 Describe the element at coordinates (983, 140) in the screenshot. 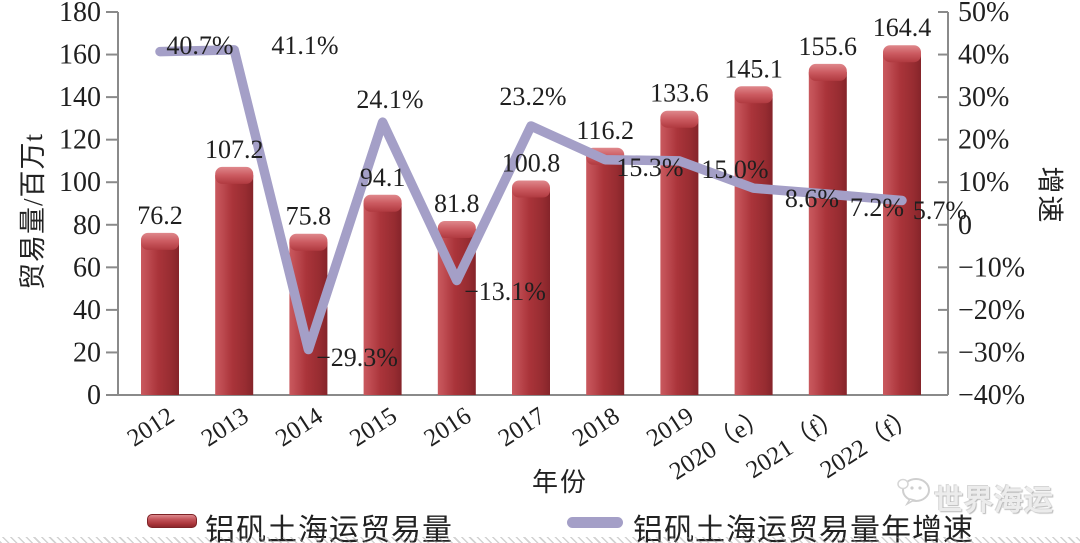

I see `right-axis-tick-label: 20%` at that location.